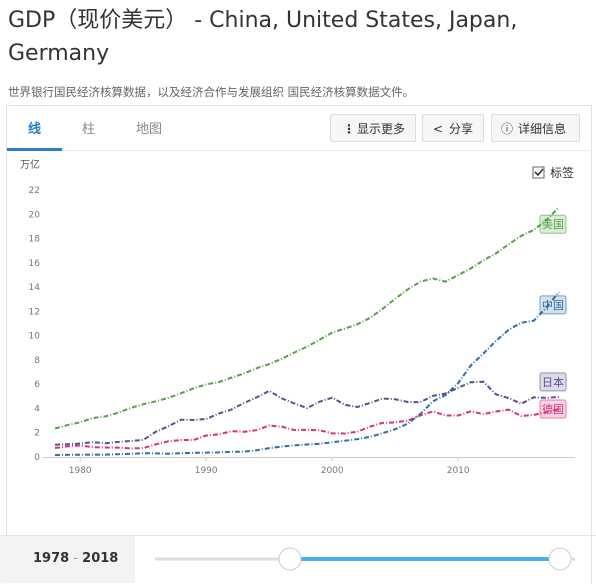  Describe the element at coordinates (89, 129) in the screenshot. I see `tab: 柱` at that location.